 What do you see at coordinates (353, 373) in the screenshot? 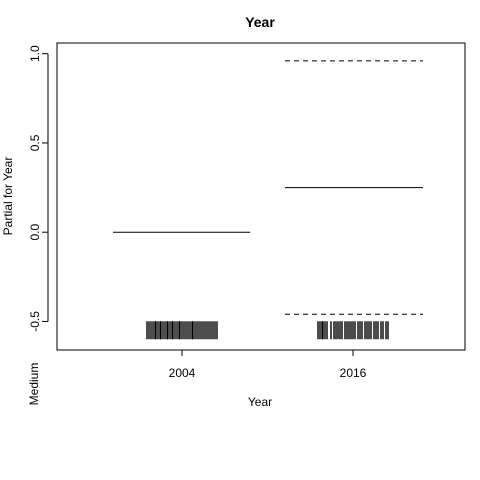
I see `x-tick-label: 2016` at bounding box center [353, 373].